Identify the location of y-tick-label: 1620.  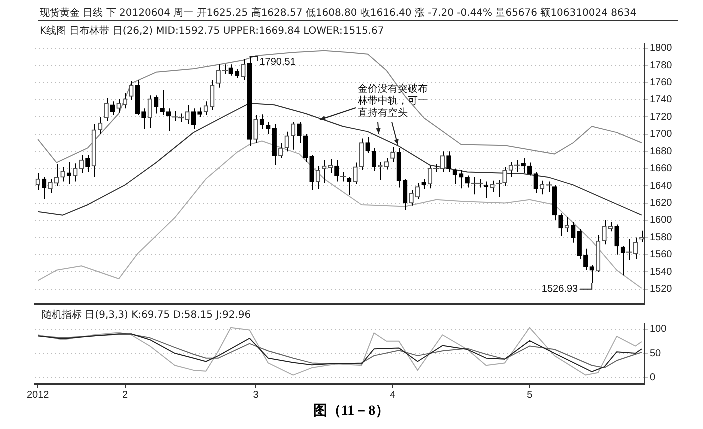
(661, 204).